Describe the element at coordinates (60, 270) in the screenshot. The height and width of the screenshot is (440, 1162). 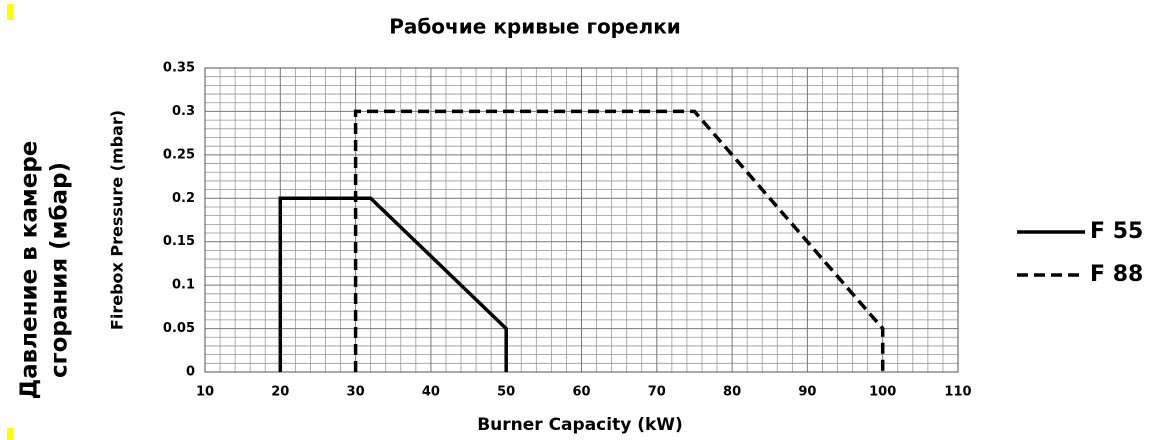
I see `outer-y-label: сгорания (мбар)` at that location.